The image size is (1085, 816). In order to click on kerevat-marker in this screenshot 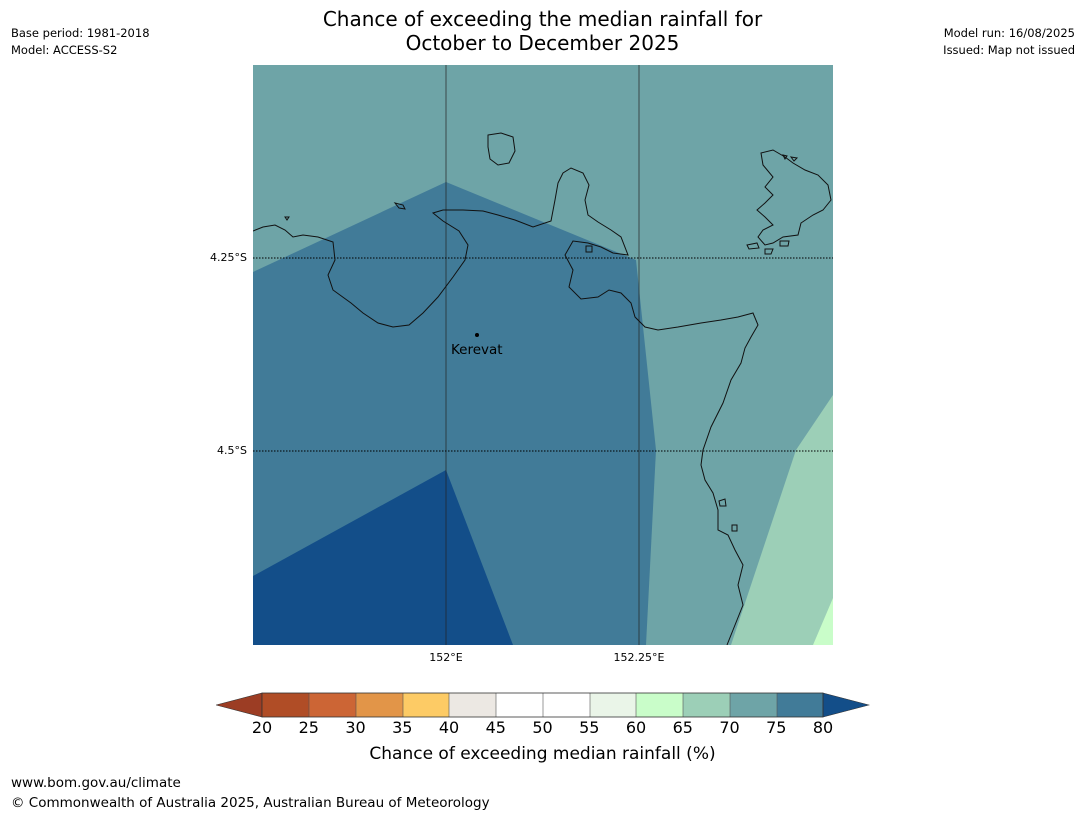, I will do `click(477, 335)`.